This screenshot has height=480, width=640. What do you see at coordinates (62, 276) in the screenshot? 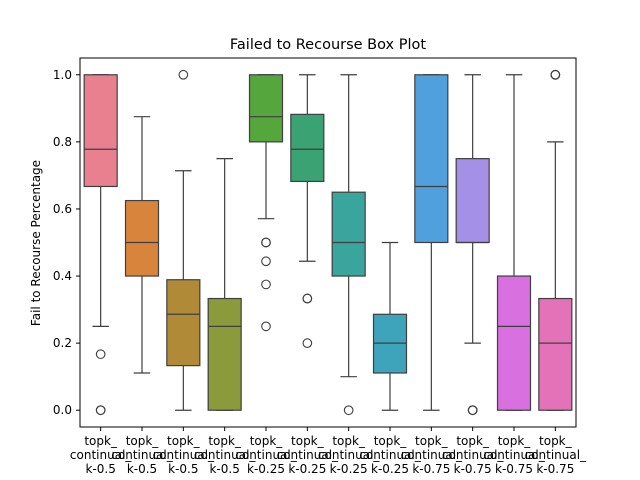
I see `y-tick-label: 0.4` at bounding box center [62, 276].